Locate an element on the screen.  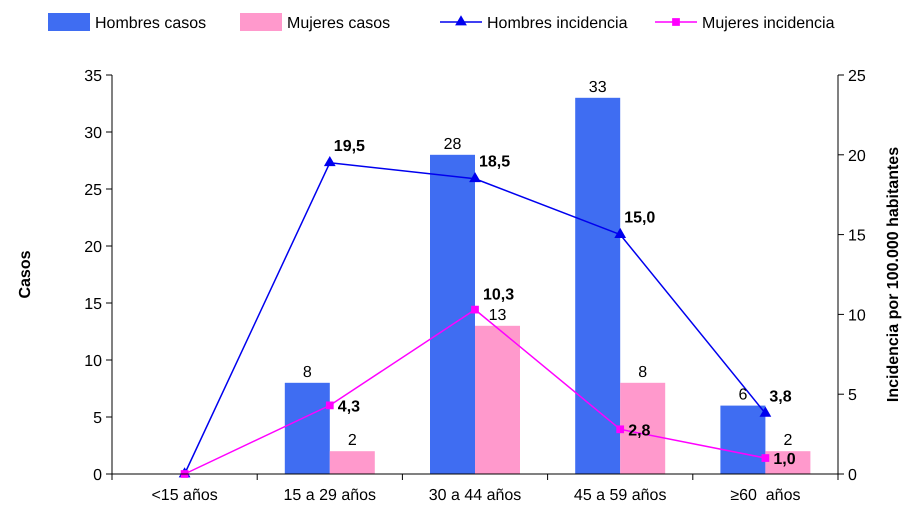
y-tick-label: 25 is located at coordinates (93, 190).